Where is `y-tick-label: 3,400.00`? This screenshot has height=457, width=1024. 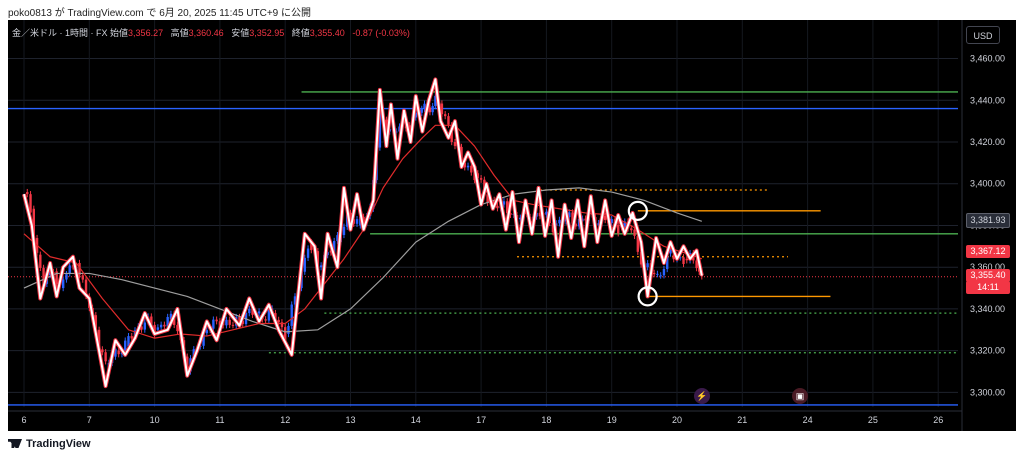
y-tick-label: 3,400.00 is located at coordinates (987, 184).